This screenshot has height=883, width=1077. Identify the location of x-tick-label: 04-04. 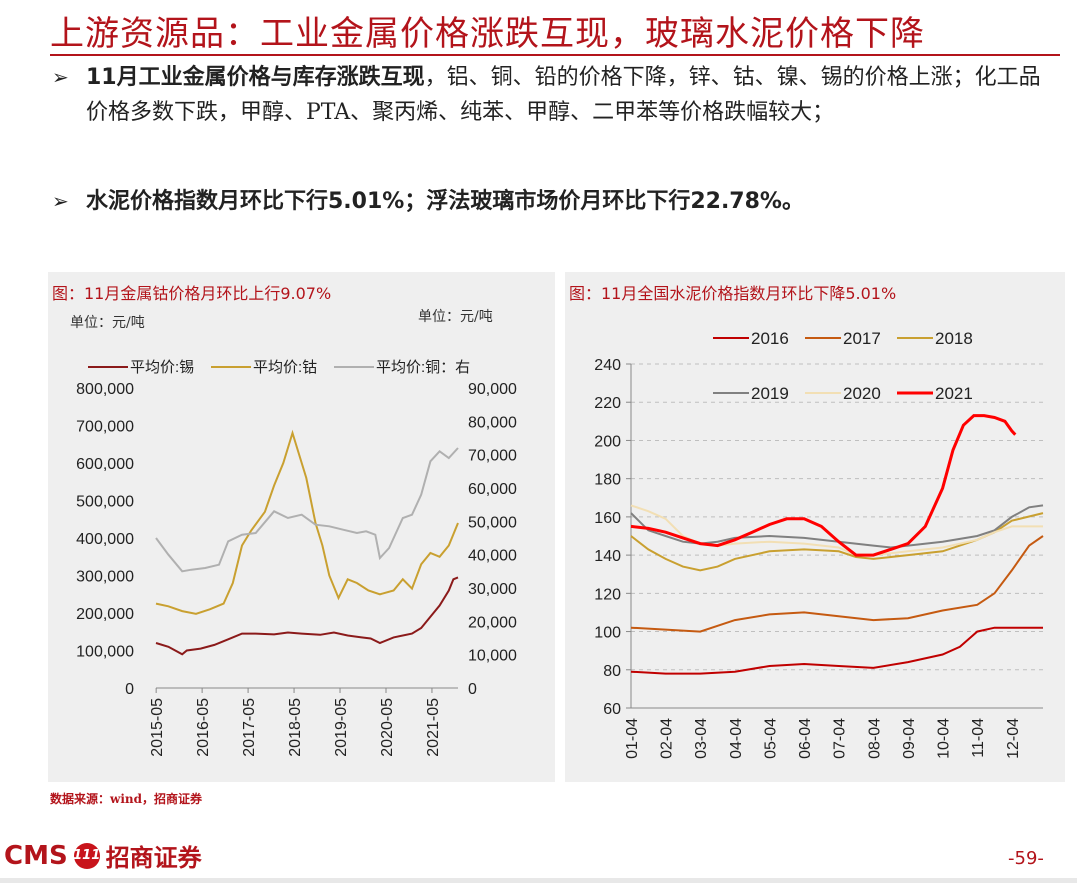
(736, 738).